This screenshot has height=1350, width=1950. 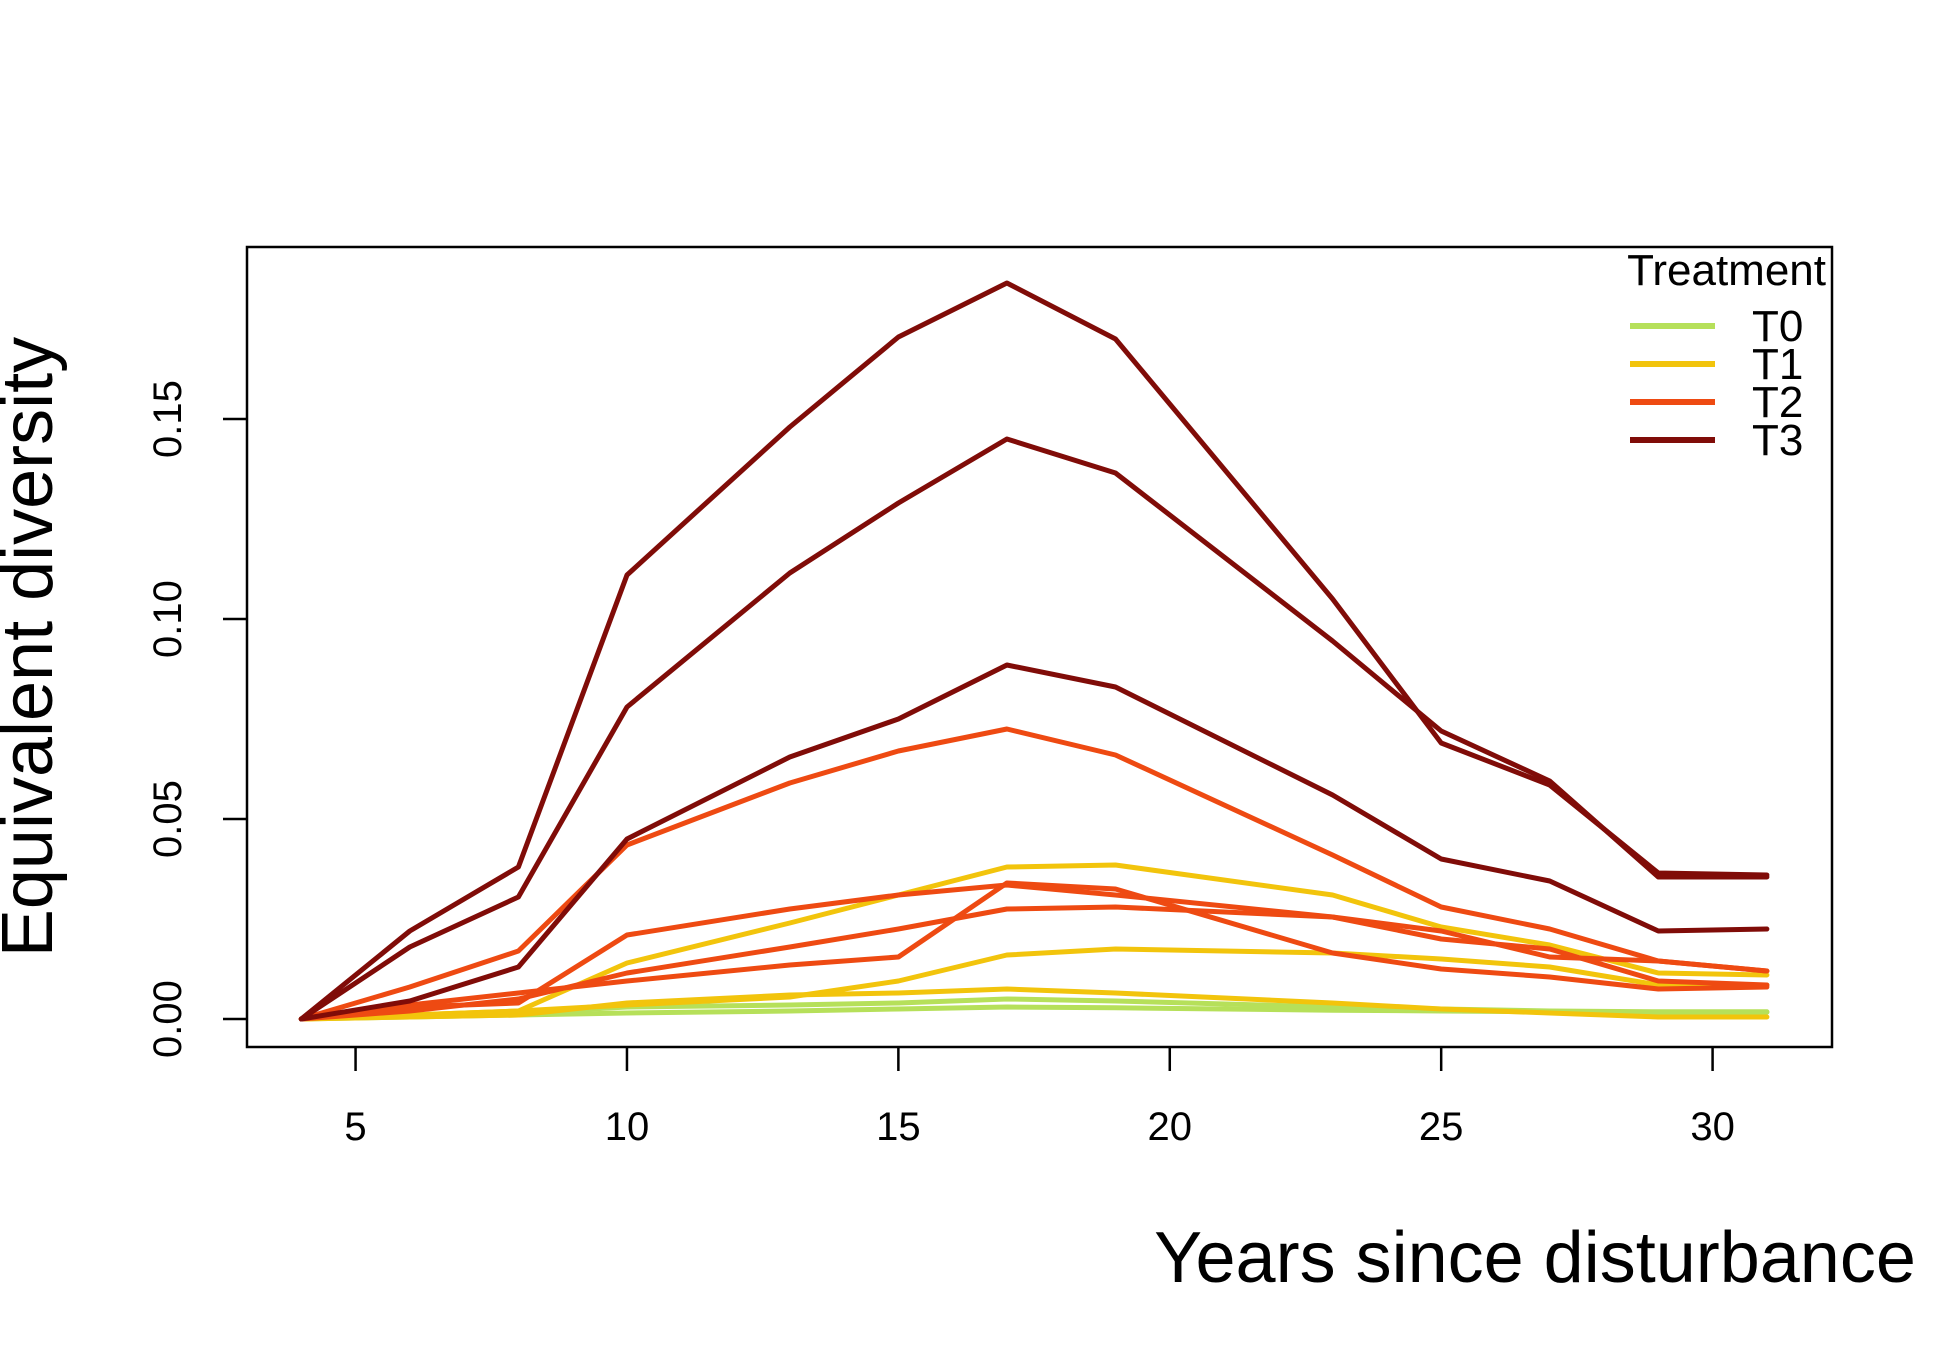 What do you see at coordinates (1777, 440) in the screenshot?
I see `legend-label-t3: T3` at bounding box center [1777, 440].